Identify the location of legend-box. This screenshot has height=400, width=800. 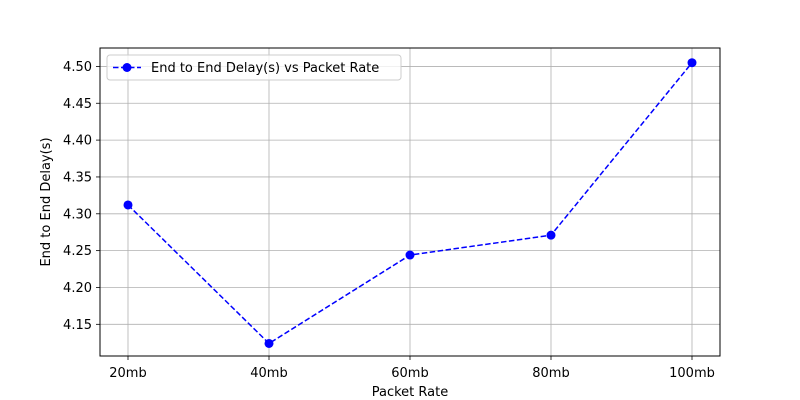
(254, 67).